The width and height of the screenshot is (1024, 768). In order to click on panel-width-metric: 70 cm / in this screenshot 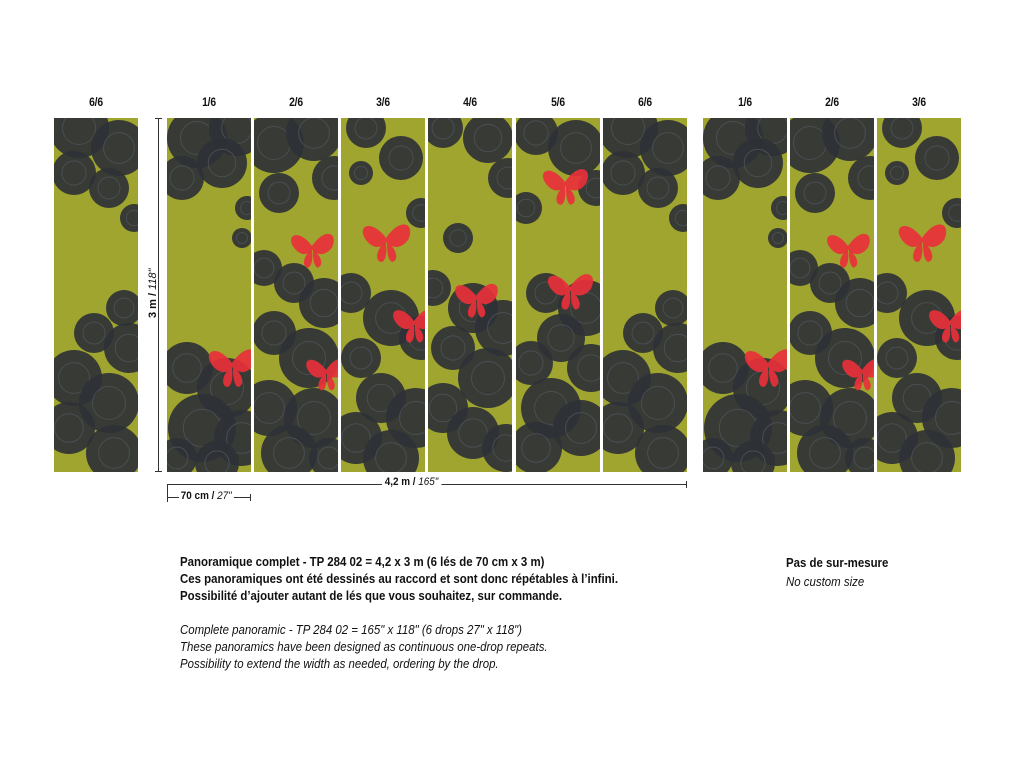, I will do `click(197, 496)`.